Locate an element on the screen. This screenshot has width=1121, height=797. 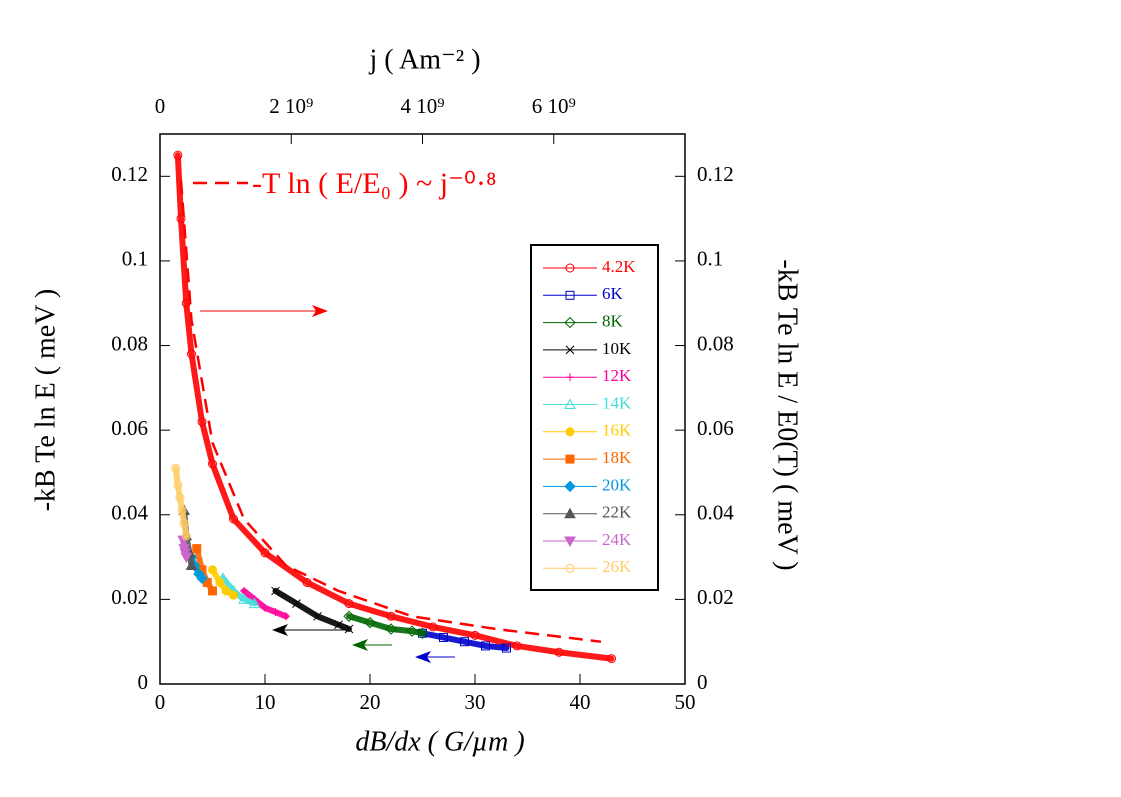
legend-label: 14K is located at coordinates (617, 402).